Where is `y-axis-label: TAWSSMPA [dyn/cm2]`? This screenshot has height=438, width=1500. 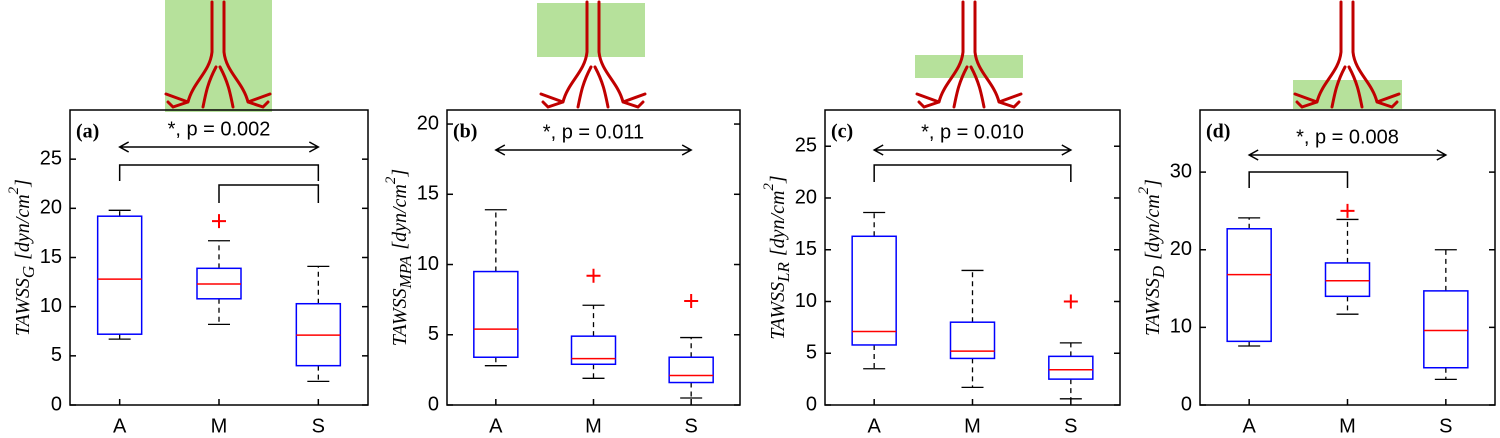 y-axis-label: TAWSSMPA [dyn/cm2] is located at coordinates (398, 257).